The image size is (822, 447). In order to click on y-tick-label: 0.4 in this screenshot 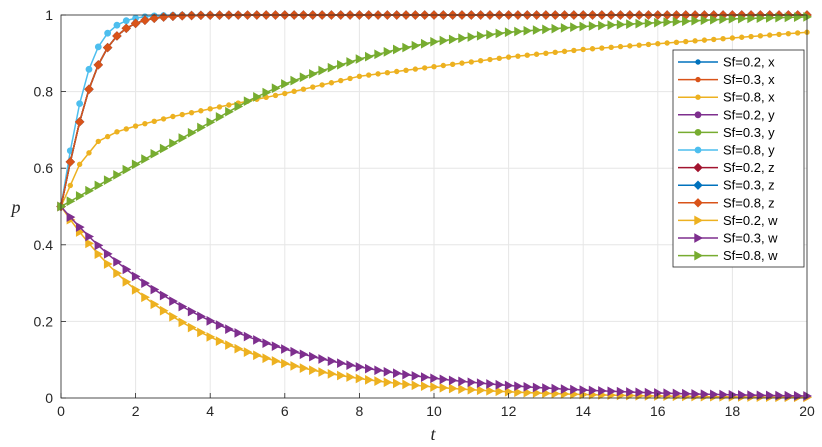, I will do `click(44, 245)`.